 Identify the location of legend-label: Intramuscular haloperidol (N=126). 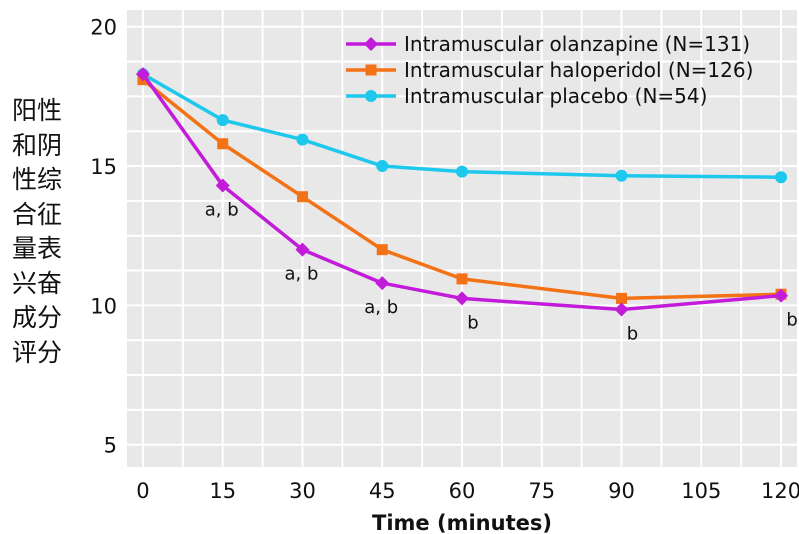
(578, 70).